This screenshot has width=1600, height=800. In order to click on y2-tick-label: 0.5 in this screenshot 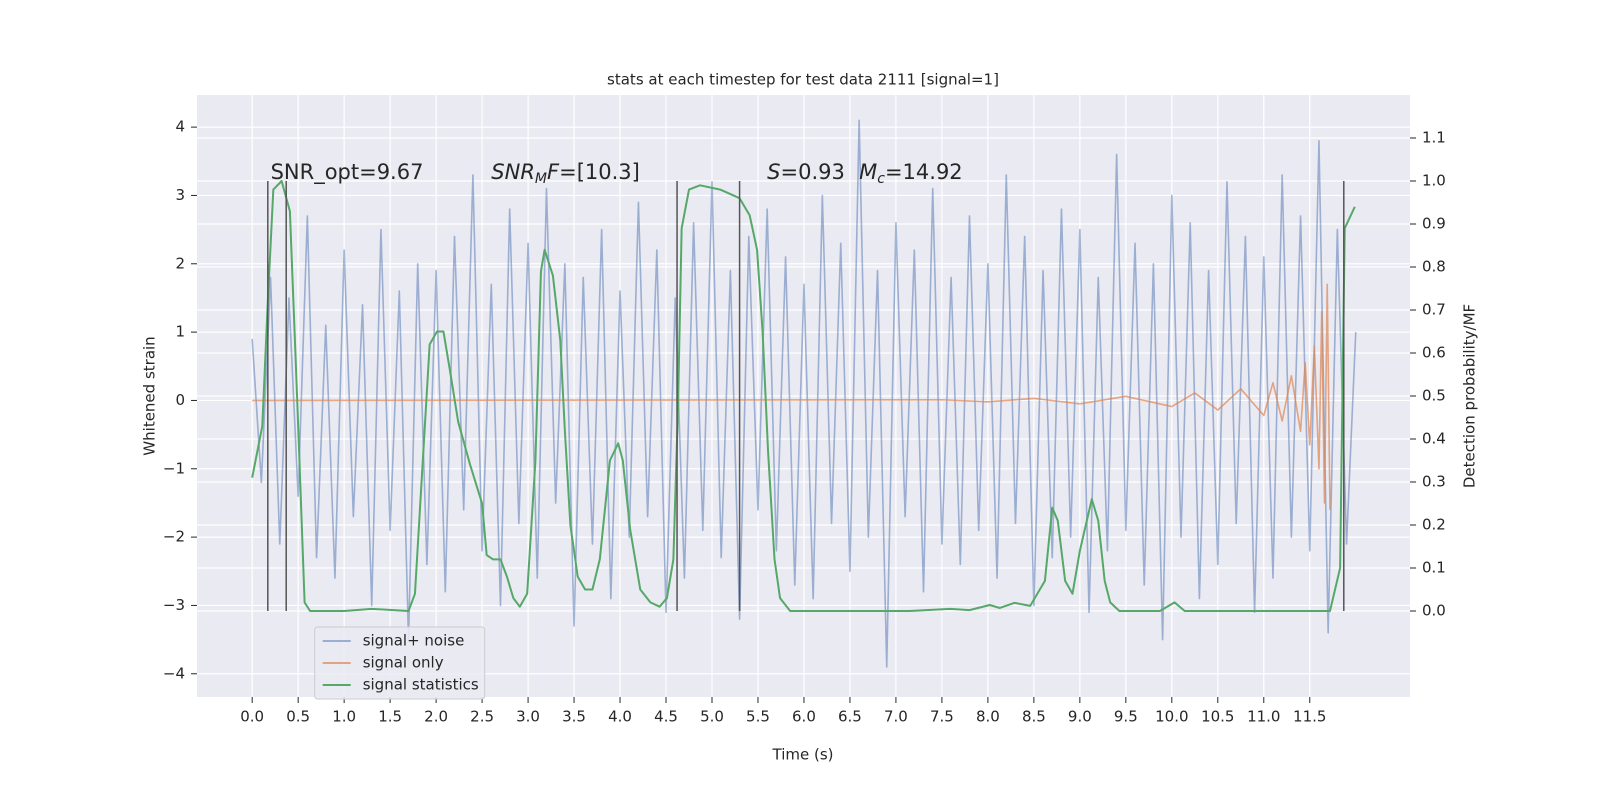, I will do `click(1434, 396)`.